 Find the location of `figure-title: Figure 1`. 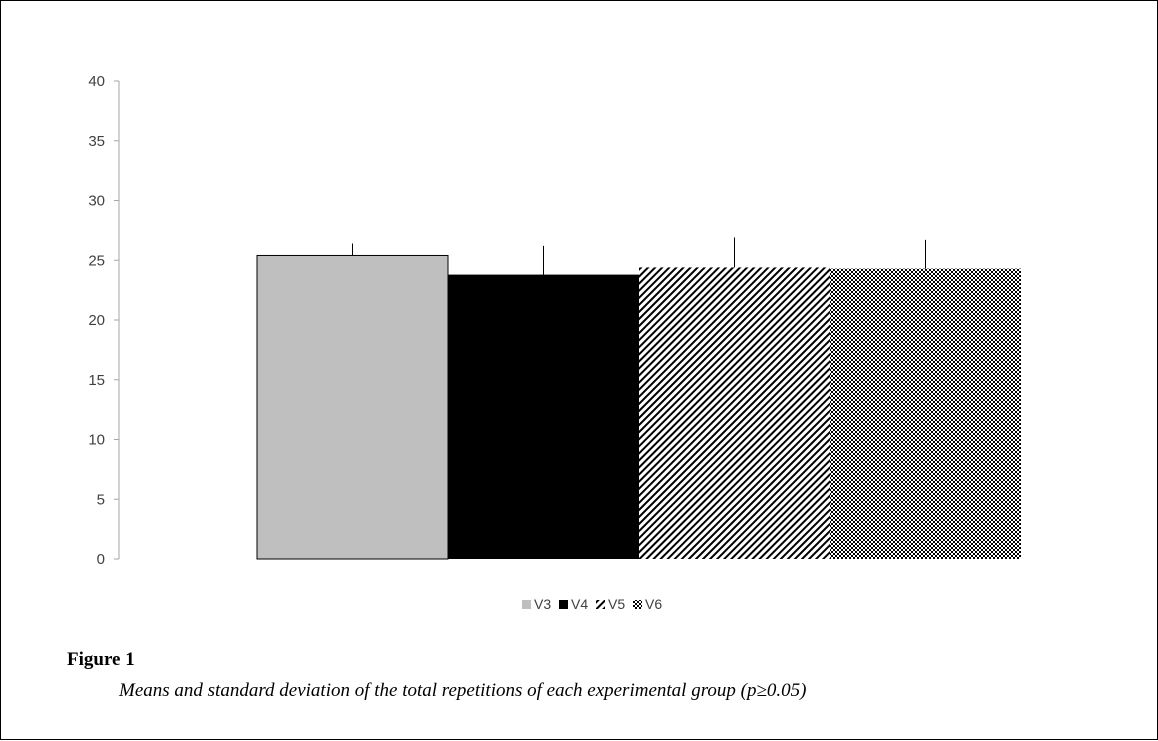

figure-title: Figure 1 is located at coordinates (101, 659).